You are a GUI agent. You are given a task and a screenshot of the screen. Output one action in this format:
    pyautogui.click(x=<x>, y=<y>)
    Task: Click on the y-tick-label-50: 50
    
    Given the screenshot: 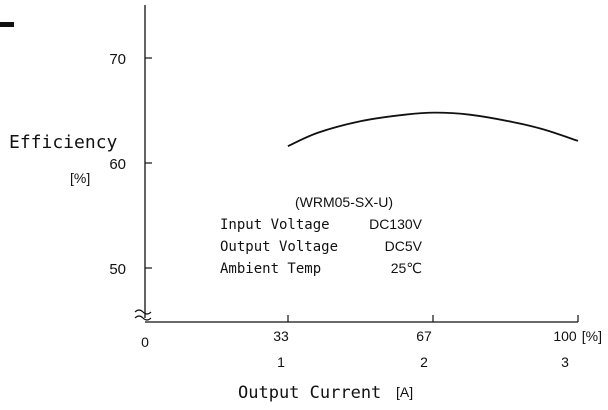 What is the action you would take?
    pyautogui.click(x=117, y=269)
    